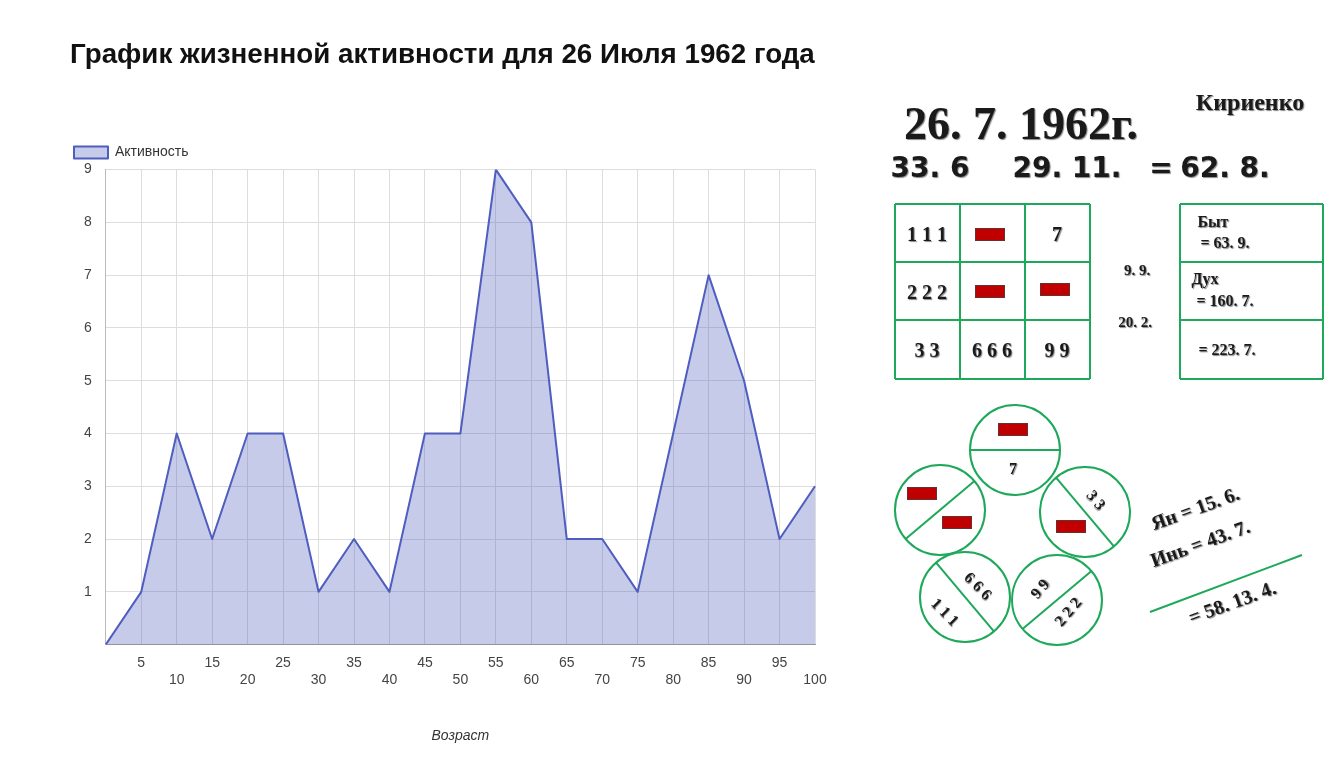  I want to click on text: 9. 9., so click(1137, 269).